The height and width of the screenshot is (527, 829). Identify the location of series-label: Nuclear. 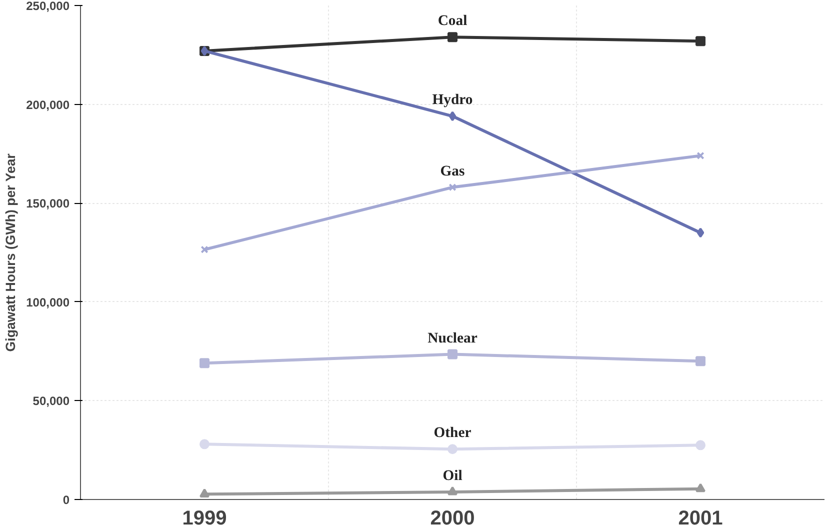
(453, 338).